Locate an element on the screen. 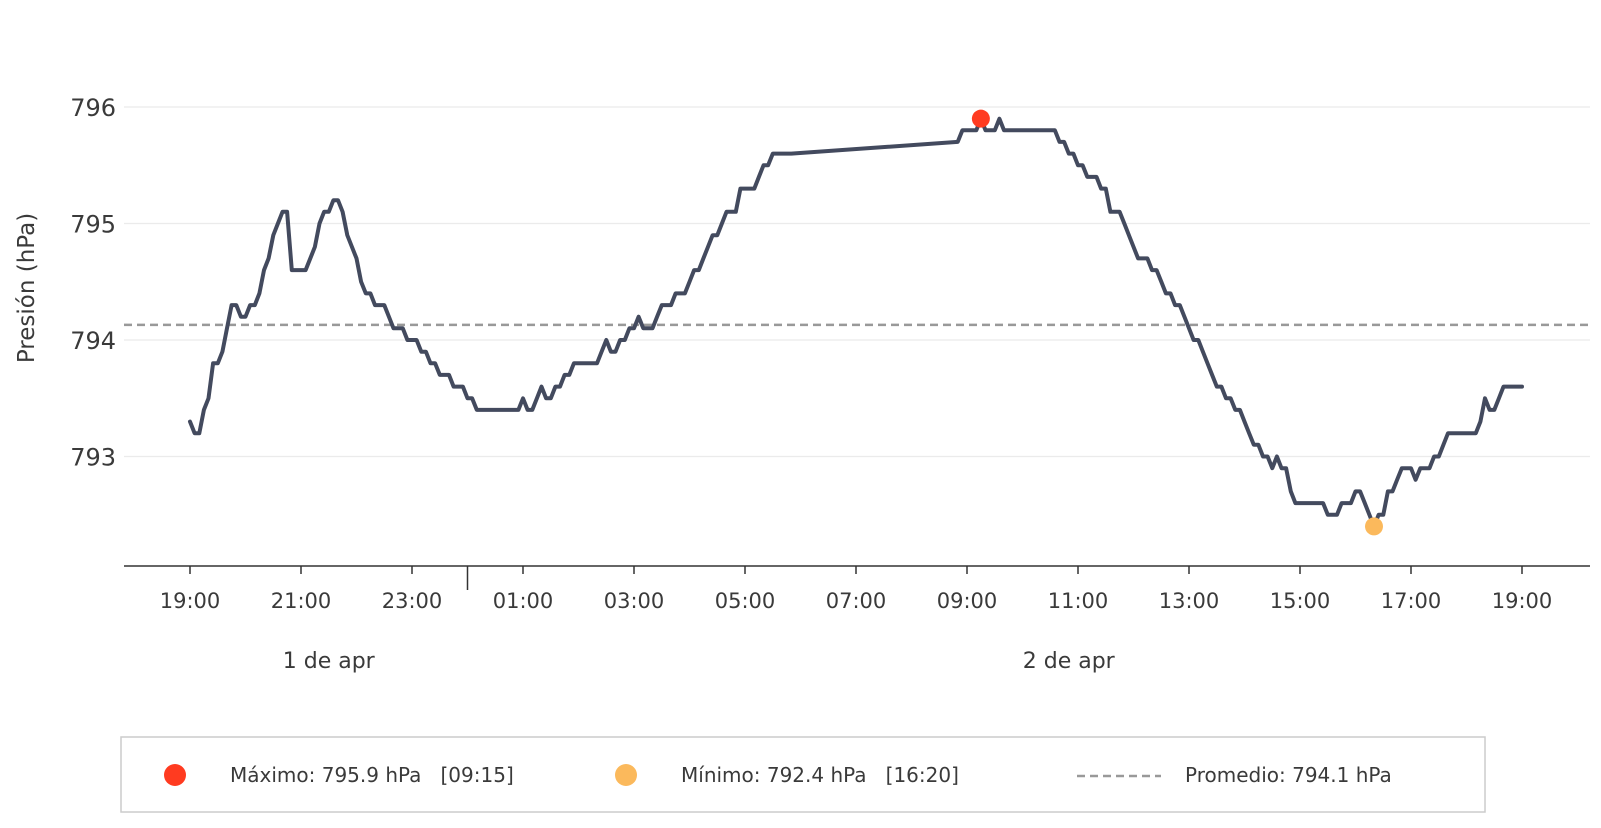  legend-max-label: Máximo: 795.9 hPa [09:15] is located at coordinates (372, 775).